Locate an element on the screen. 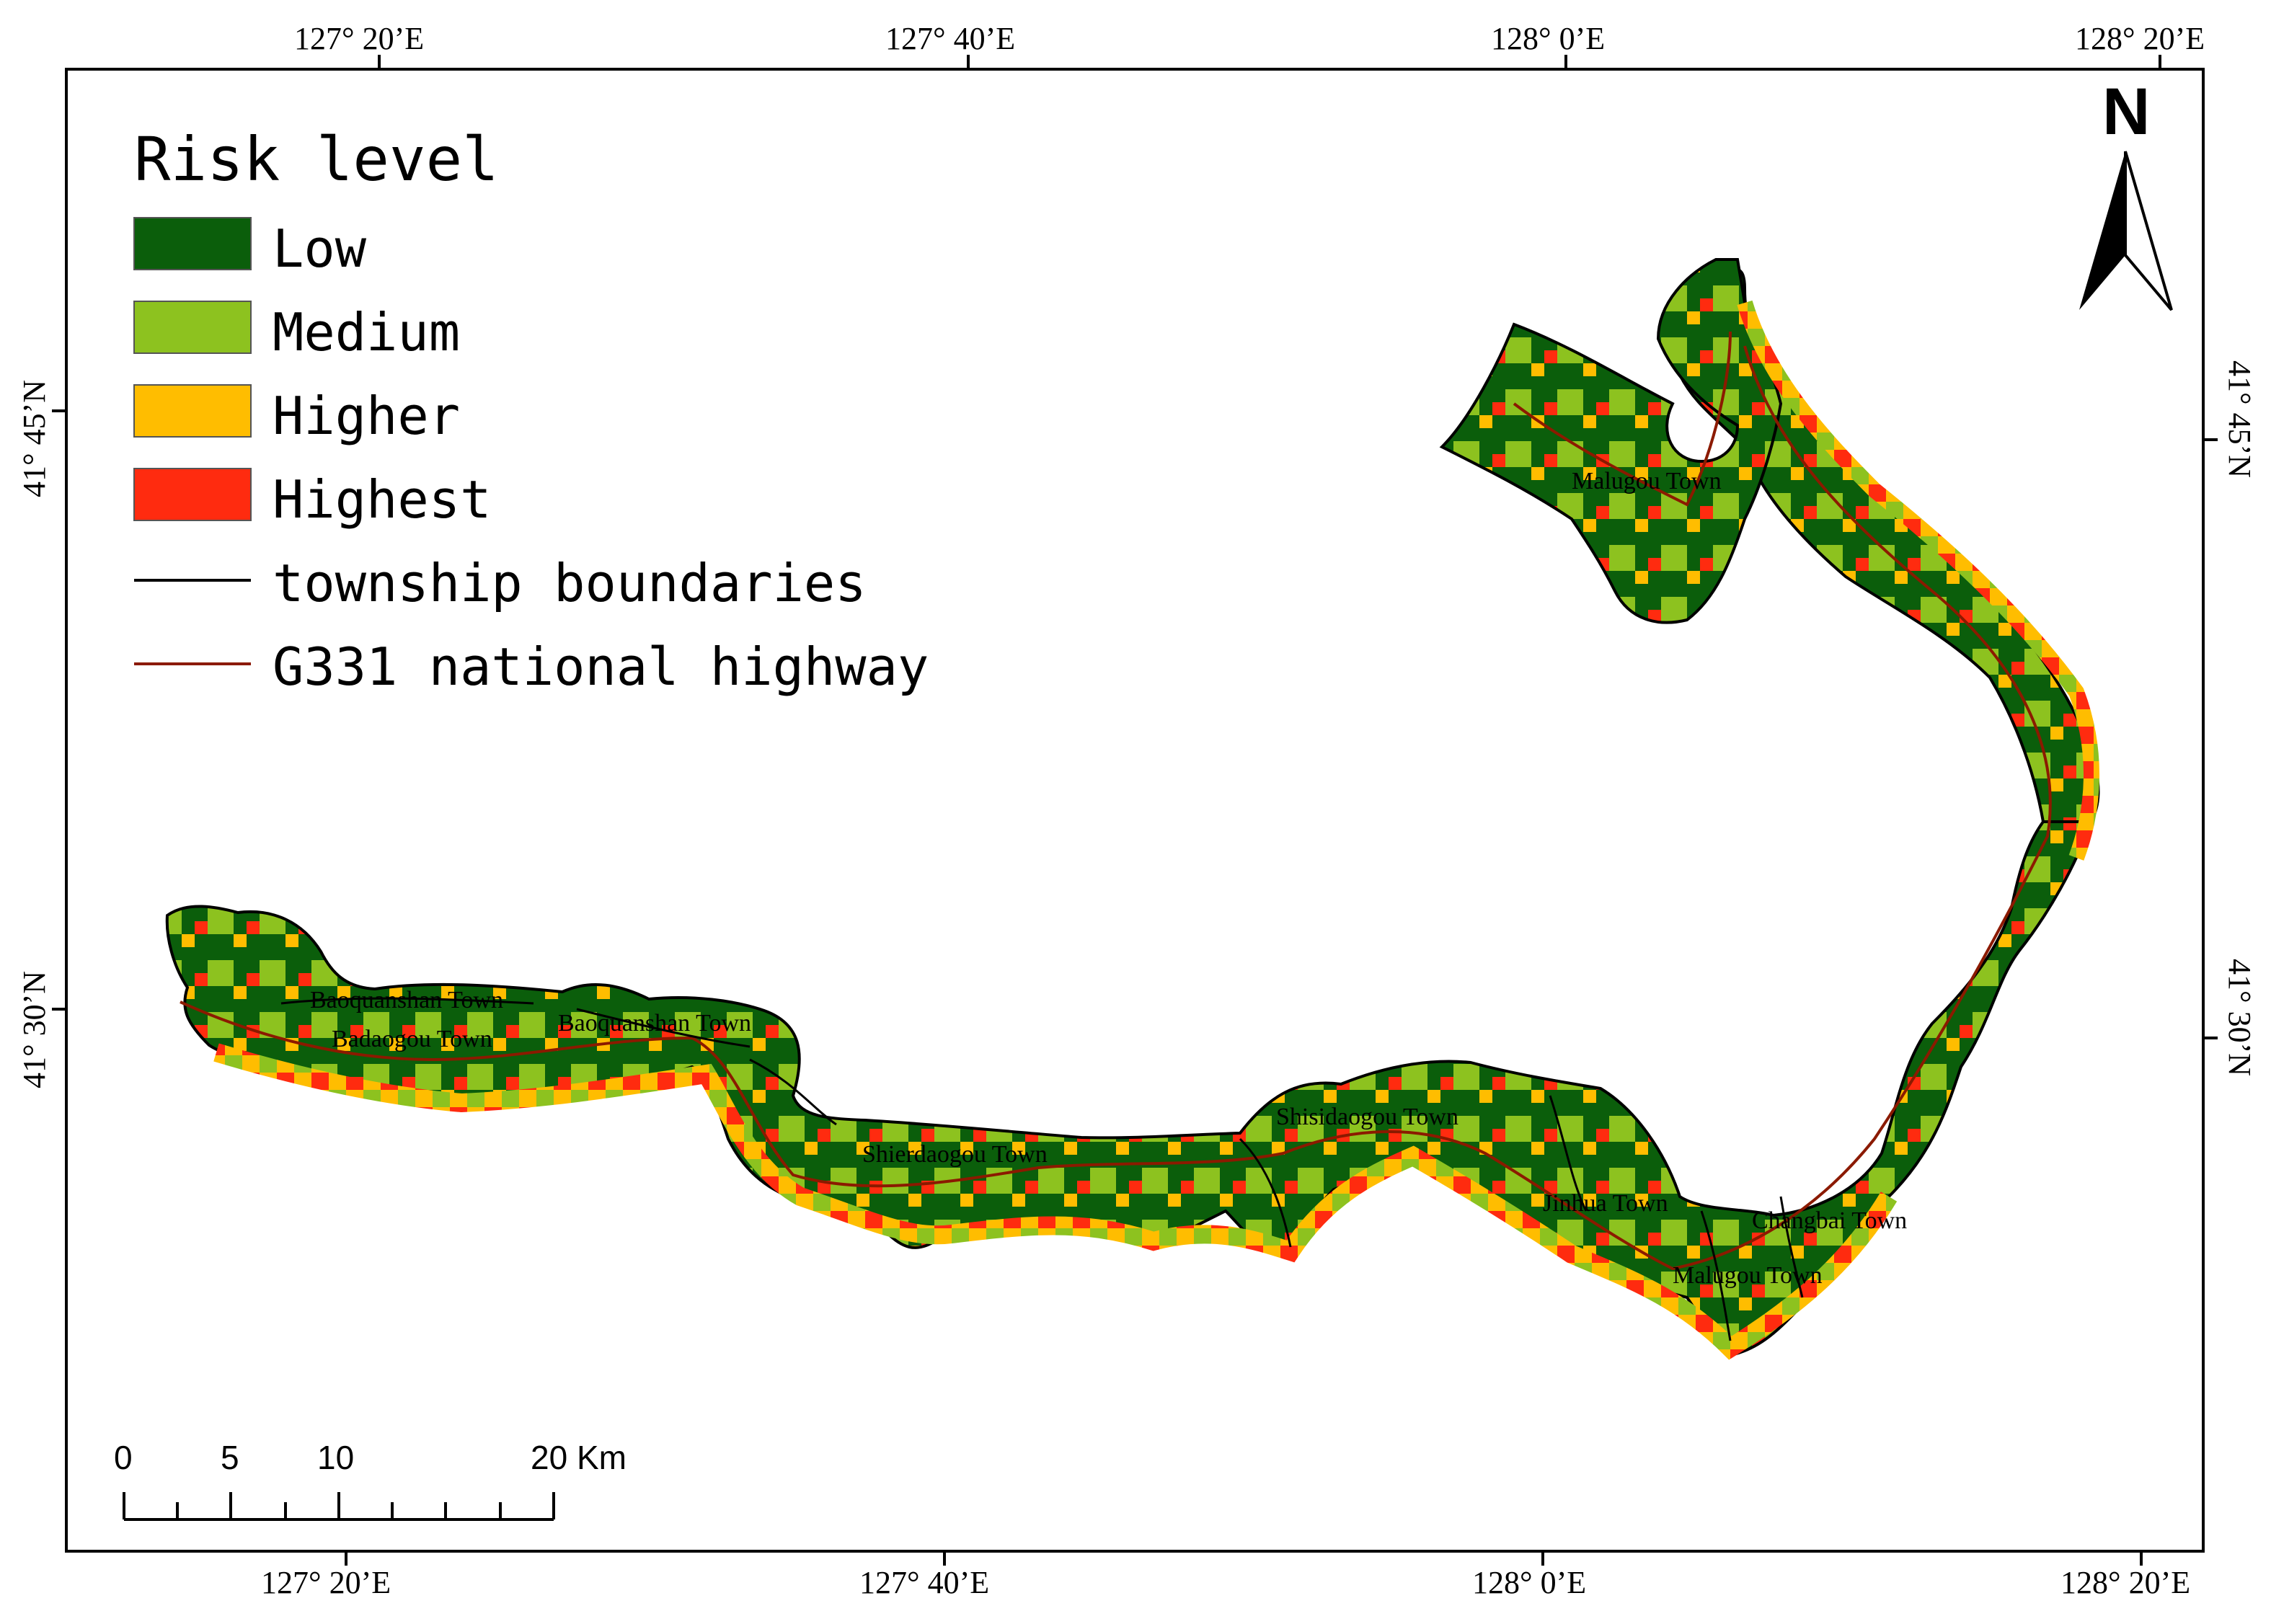 Image resolution: width=2271 pixels, height=1624 pixels. legend-label-medium: Medium is located at coordinates (366, 332).